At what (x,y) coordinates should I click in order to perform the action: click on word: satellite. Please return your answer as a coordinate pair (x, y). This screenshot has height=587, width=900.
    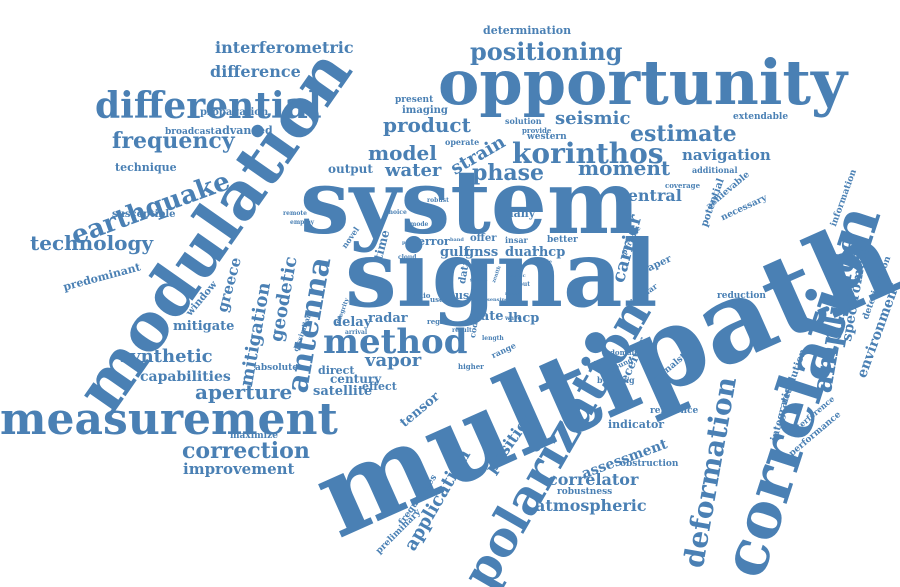
    Looking at the image, I should click on (343, 391).